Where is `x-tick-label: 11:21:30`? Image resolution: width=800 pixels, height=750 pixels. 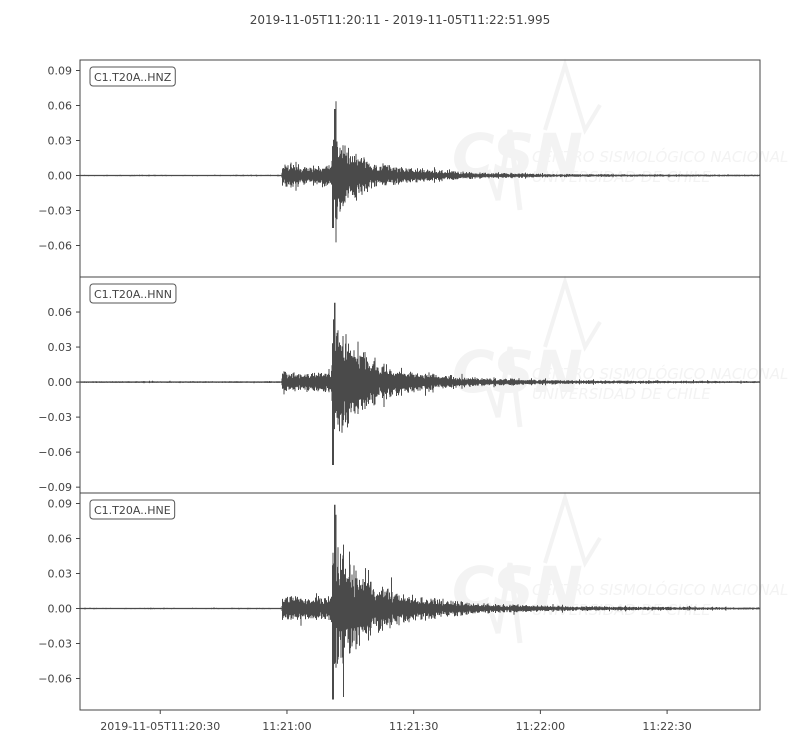 x-tick-label: 11:21:30 is located at coordinates (413, 726).